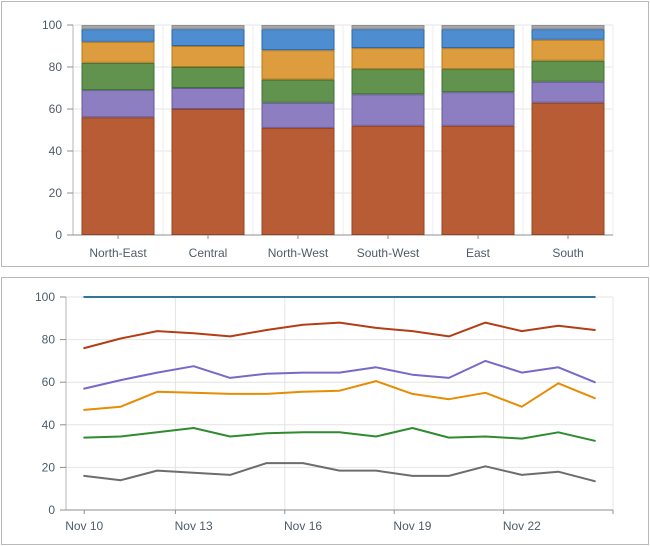 Image resolution: width=650 pixels, height=546 pixels. What do you see at coordinates (339, 395) in the screenshot?
I see `line-orange` at bounding box center [339, 395].